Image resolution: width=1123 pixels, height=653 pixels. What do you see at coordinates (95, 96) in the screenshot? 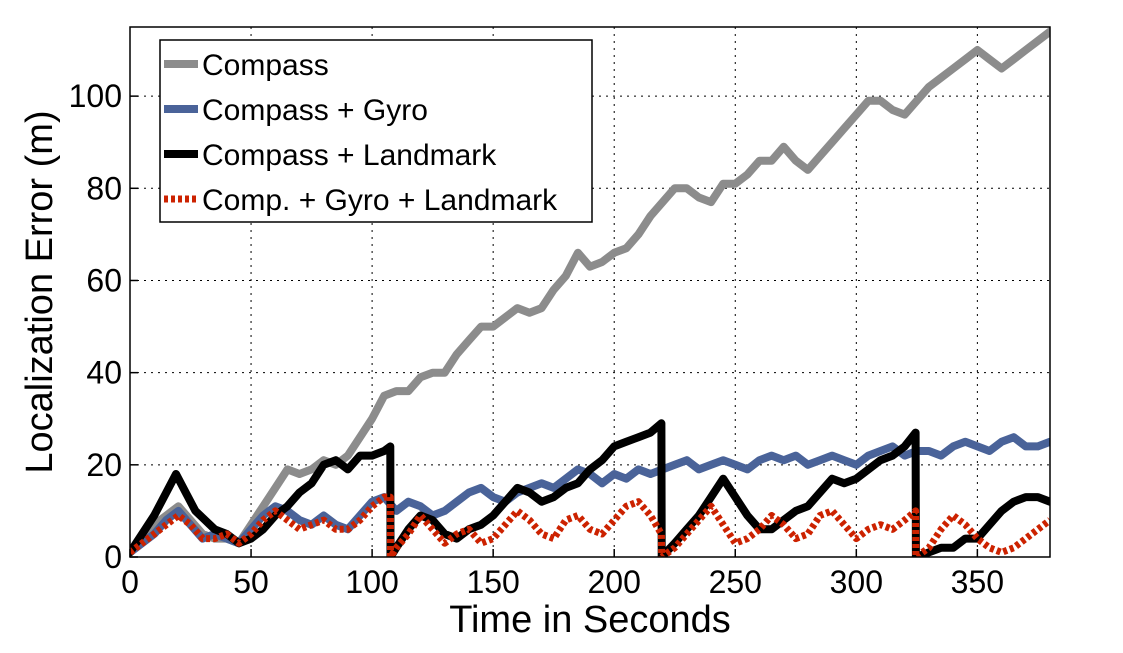
I see `y-tick-label: 100` at bounding box center [95, 96].